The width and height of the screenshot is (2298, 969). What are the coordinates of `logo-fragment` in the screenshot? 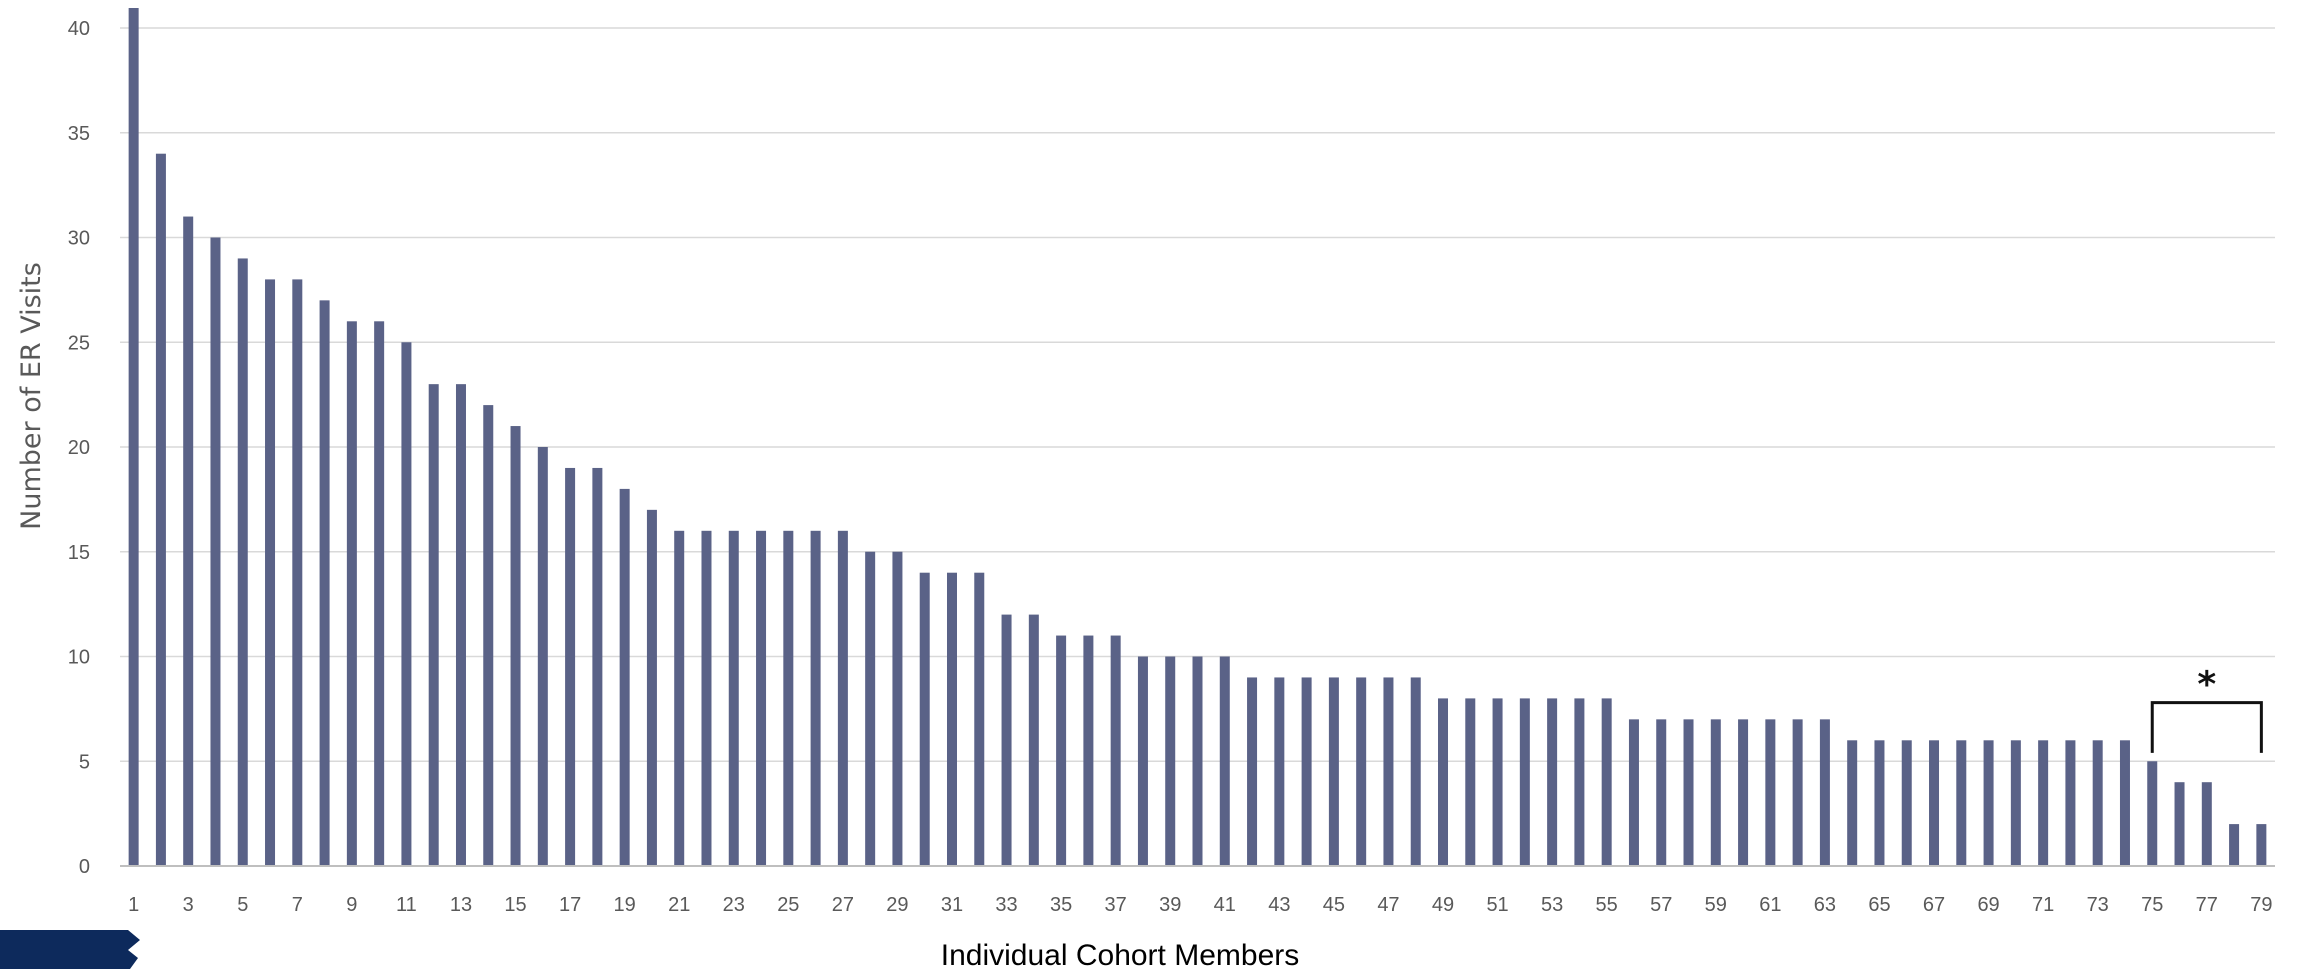 It's located at (70, 949).